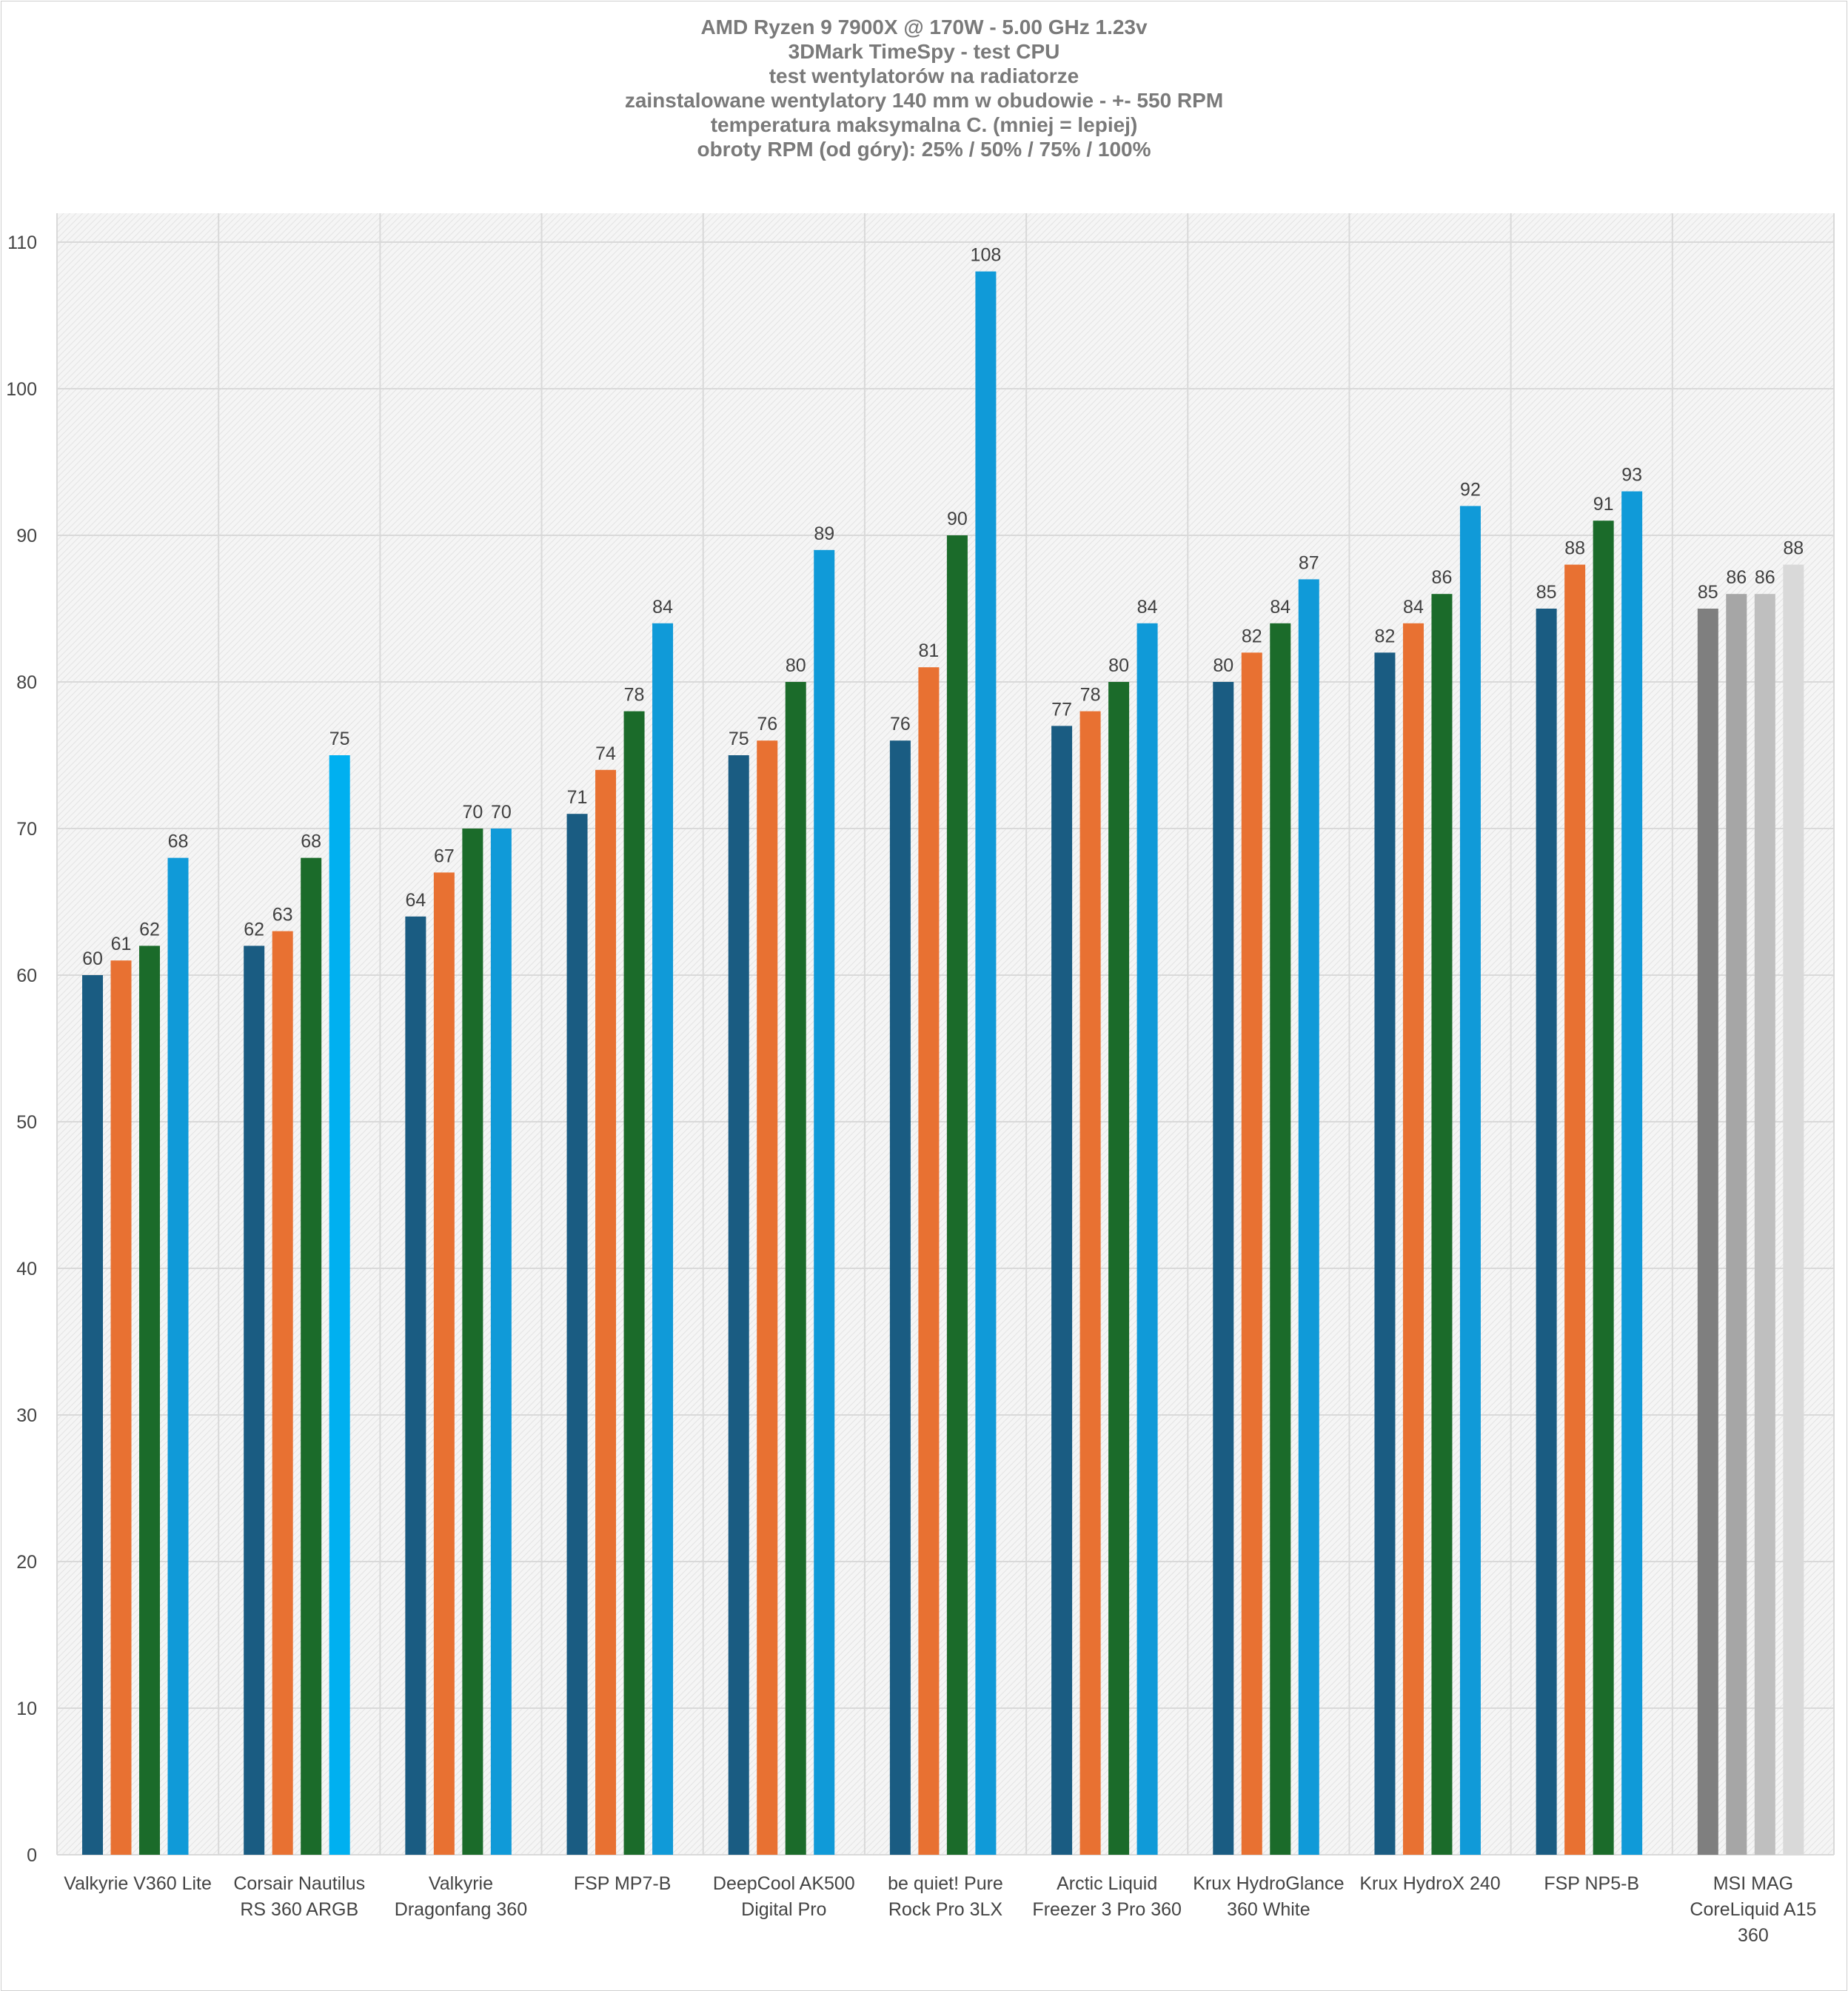 Image resolution: width=1848 pixels, height=1991 pixels. I want to click on data-label: 91, so click(1603, 505).